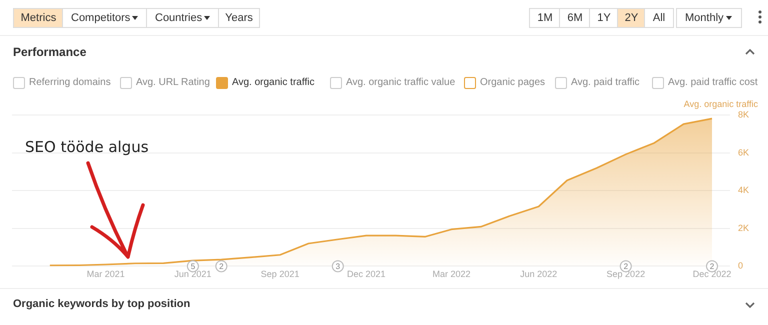  I want to click on x-tick-label: Dec 2021, so click(366, 274).